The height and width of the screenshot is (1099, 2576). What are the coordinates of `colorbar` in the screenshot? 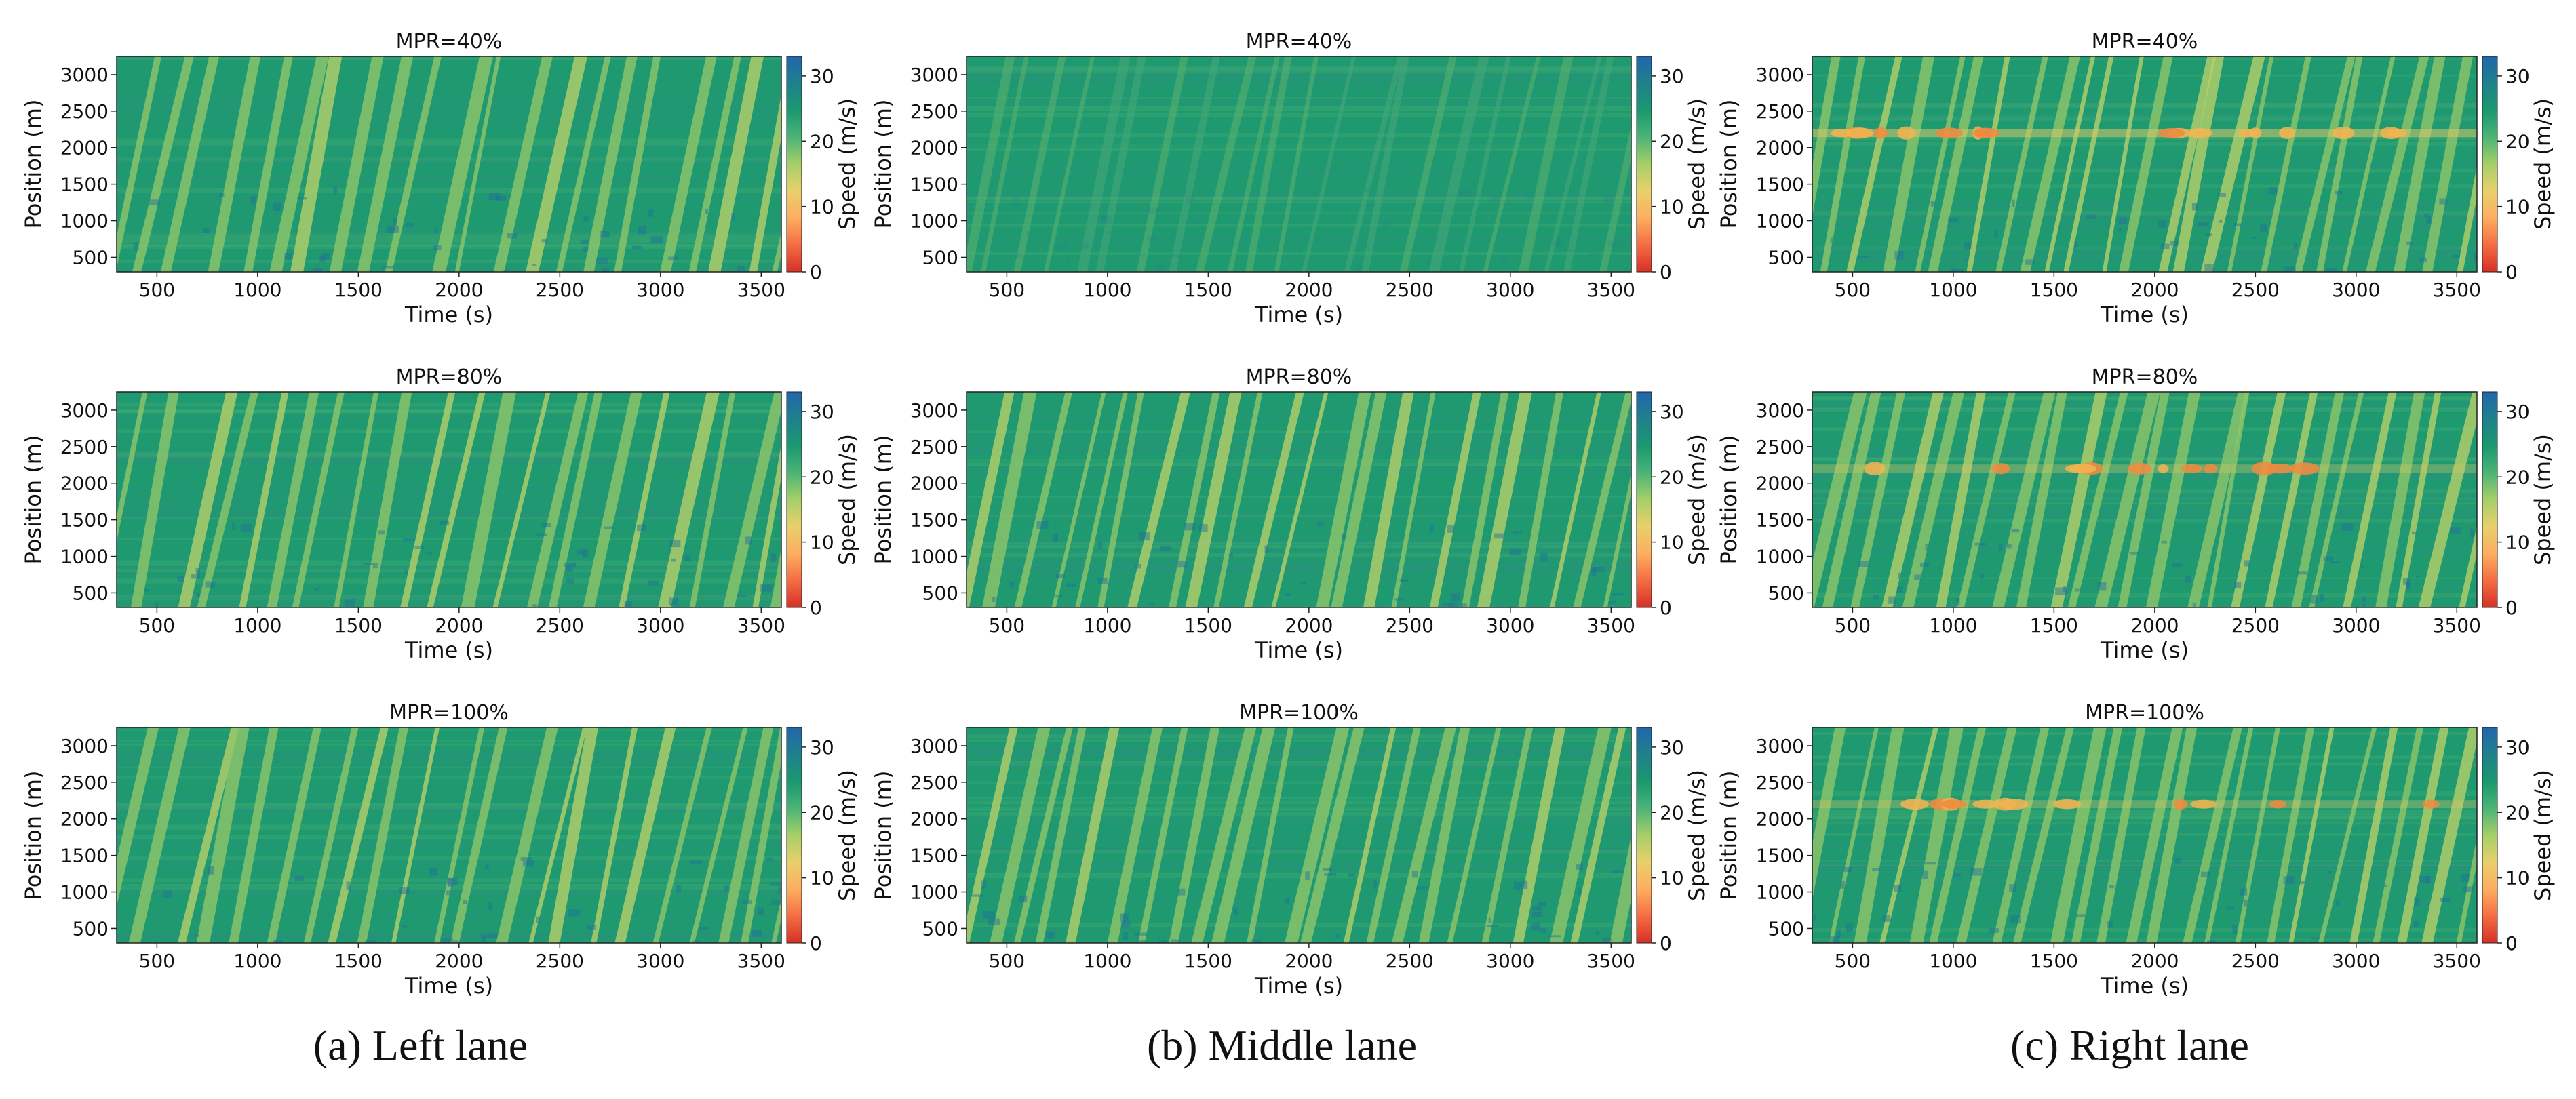 It's located at (2490, 499).